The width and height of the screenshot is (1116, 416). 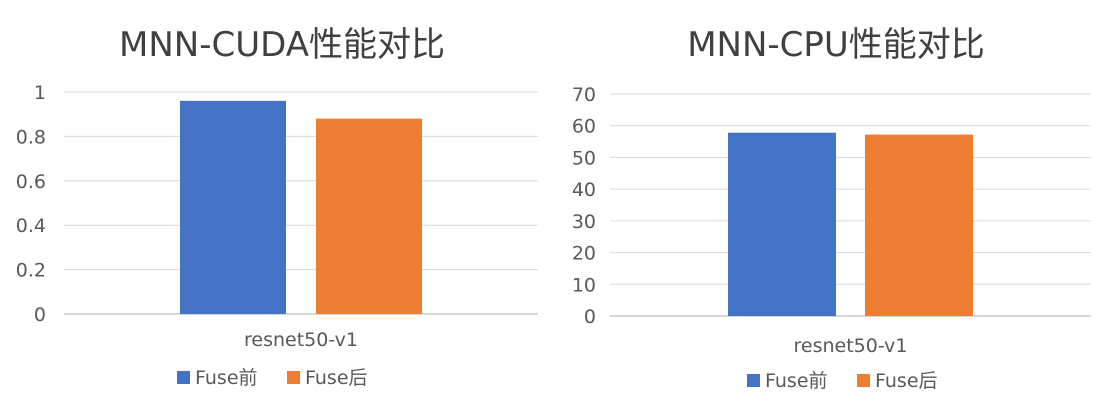 What do you see at coordinates (584, 222) in the screenshot?
I see `cpu-y-tick-label: 30` at bounding box center [584, 222].